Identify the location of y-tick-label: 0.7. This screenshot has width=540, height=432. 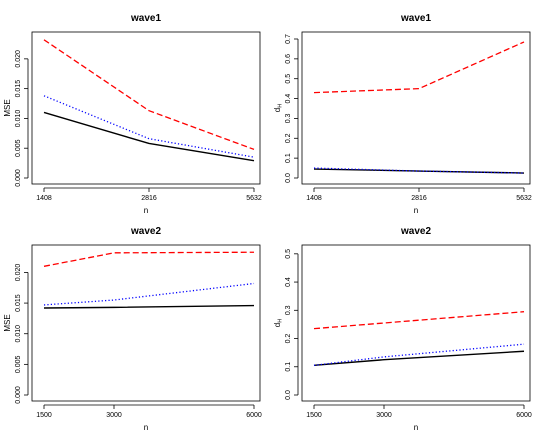
(288, 39).